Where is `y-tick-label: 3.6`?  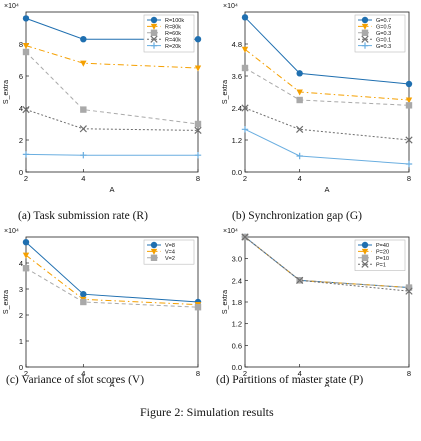 y-tick-label: 3.6 is located at coordinates (237, 76).